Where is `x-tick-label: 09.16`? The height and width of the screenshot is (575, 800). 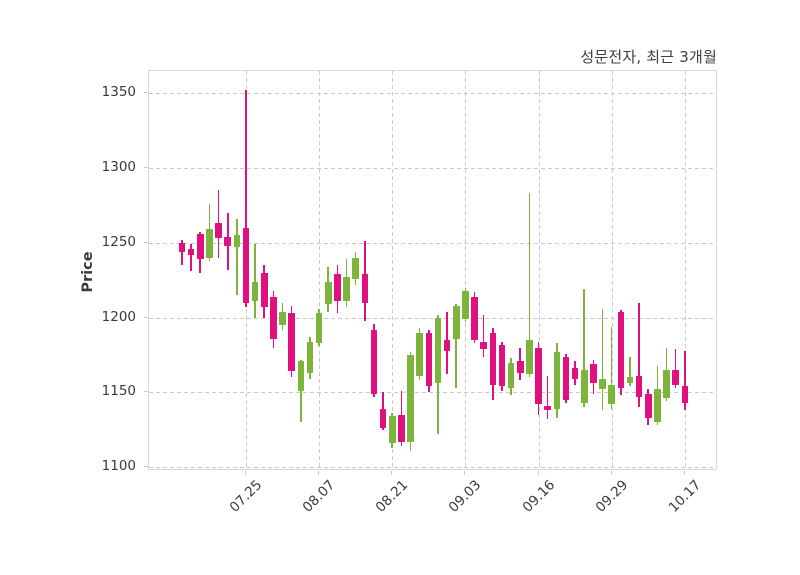
x-tick-label: 09.16 is located at coordinates (538, 496).